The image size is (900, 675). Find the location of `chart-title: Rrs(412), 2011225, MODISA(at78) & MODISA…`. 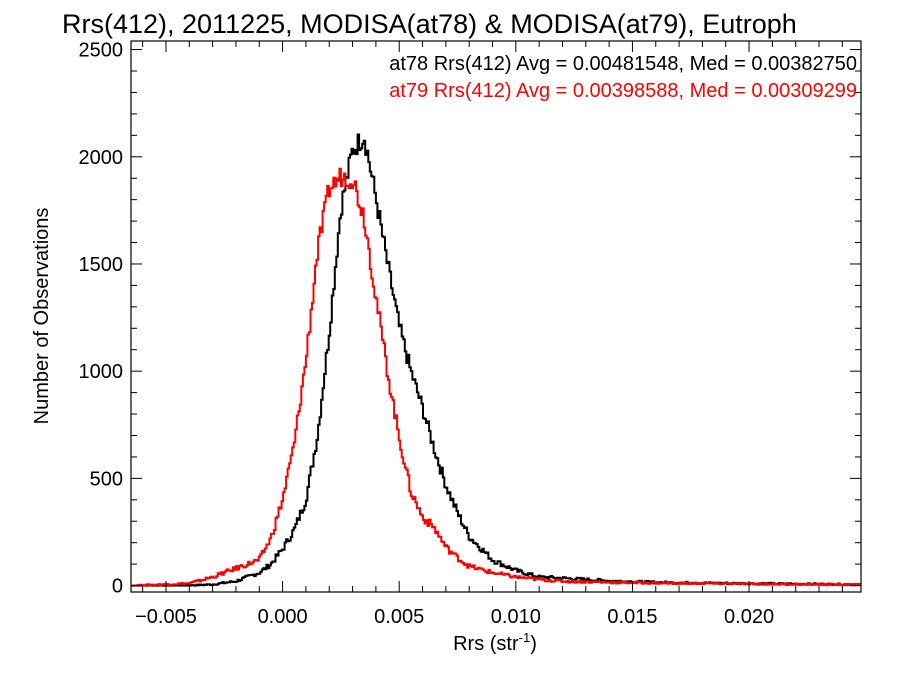

chart-title: Rrs(412), 2011225, MODISA(at78) & MODISA… is located at coordinates (429, 24).